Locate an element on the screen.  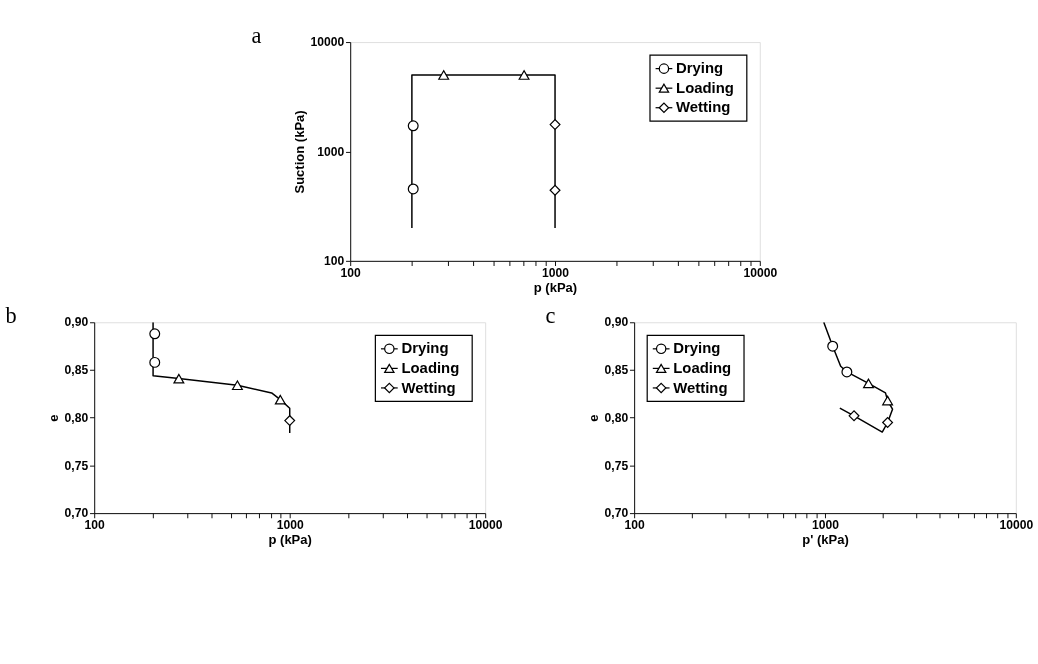
chart-title: b is located at coordinates (11, 316).